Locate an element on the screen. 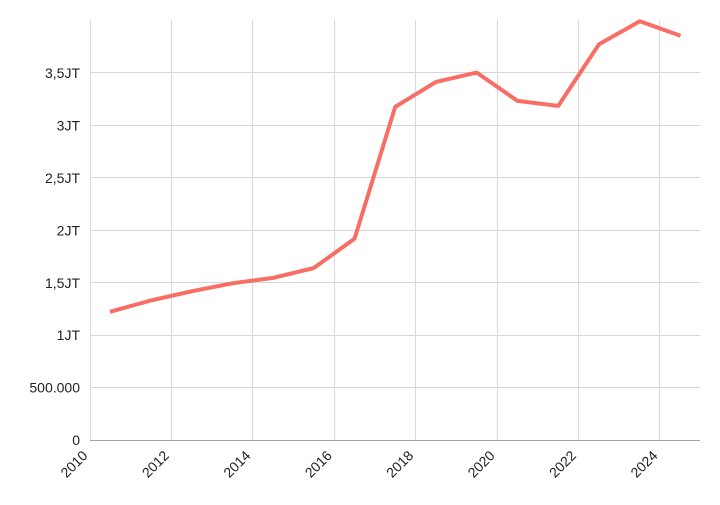 Image resolution: width=720 pixels, height=505 pixels. svg-text: 2010 is located at coordinates (73, 463).